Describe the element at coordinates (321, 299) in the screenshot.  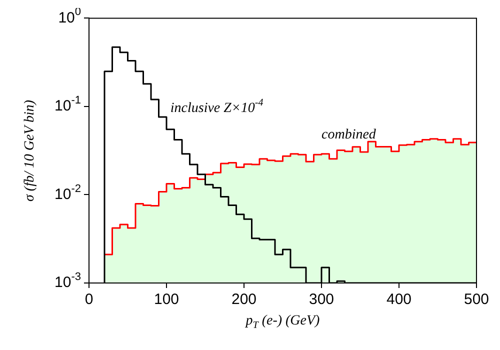
I see `x-tick-label: 300` at that location.